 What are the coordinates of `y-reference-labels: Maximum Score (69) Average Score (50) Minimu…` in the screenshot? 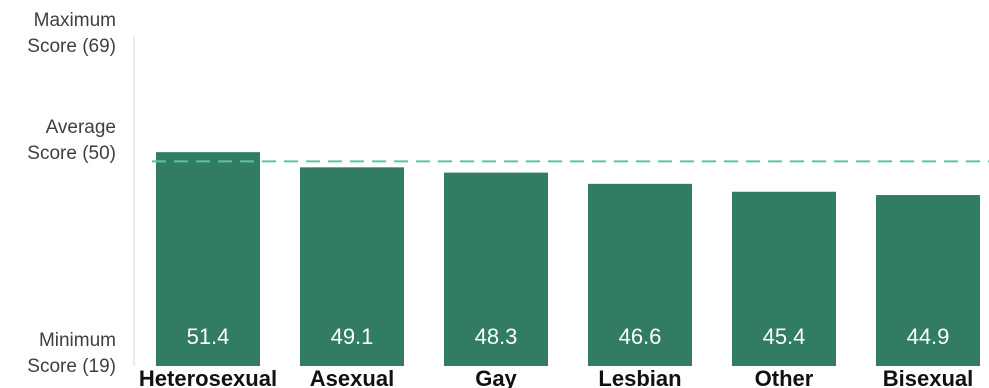 It's located at (71, 193).